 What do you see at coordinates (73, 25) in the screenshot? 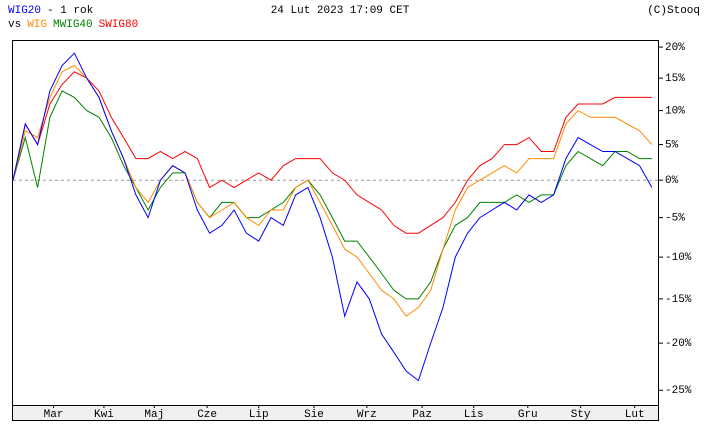
I see `legend-entry: MWIG40` at bounding box center [73, 25].